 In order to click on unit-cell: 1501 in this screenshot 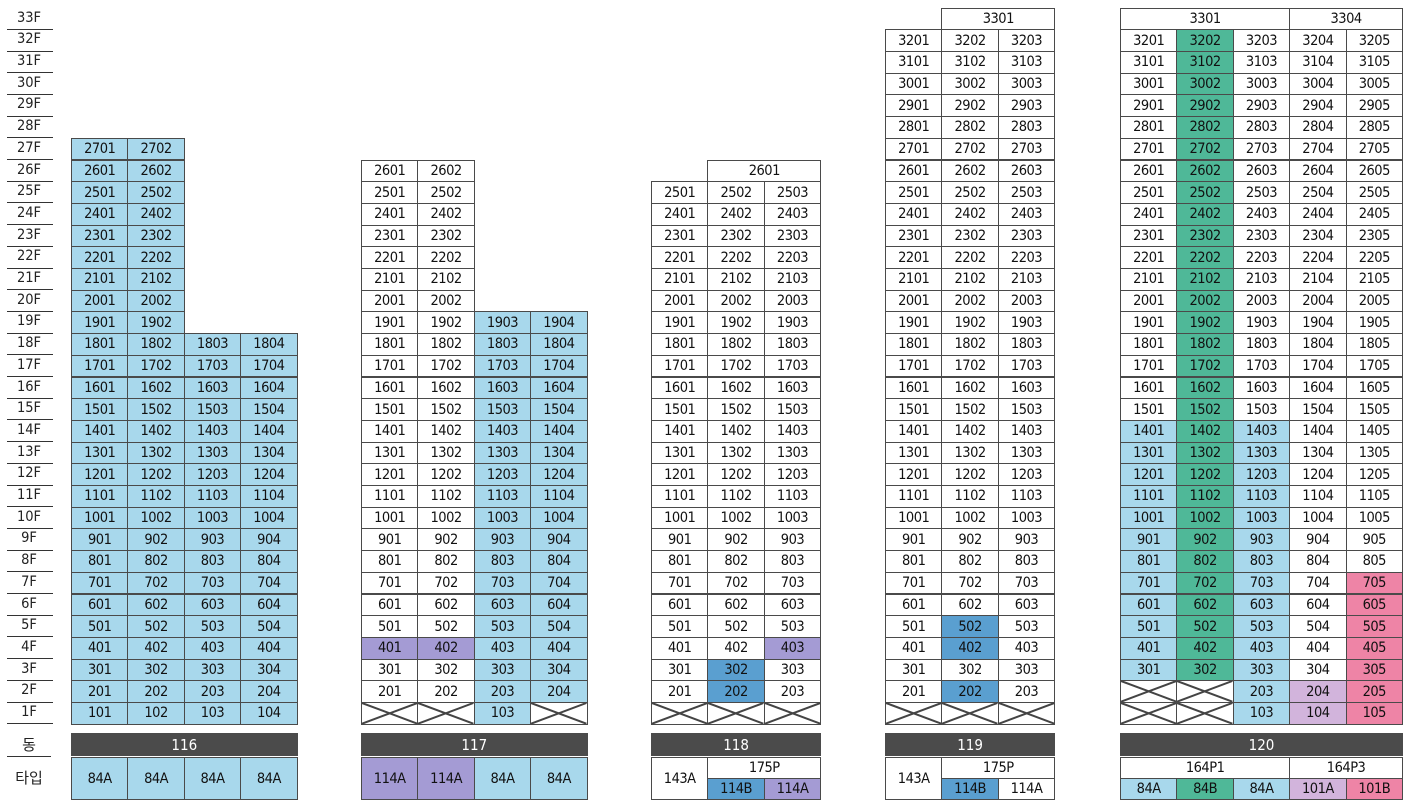, I will do `click(680, 409)`.